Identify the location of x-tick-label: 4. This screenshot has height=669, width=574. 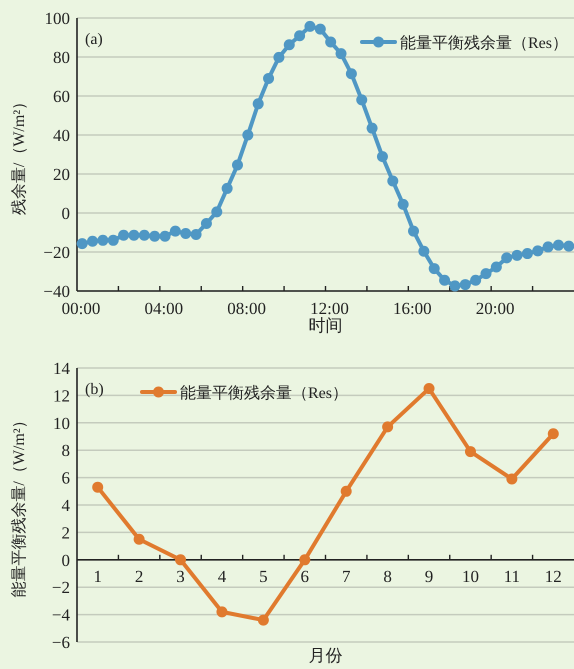
(222, 576).